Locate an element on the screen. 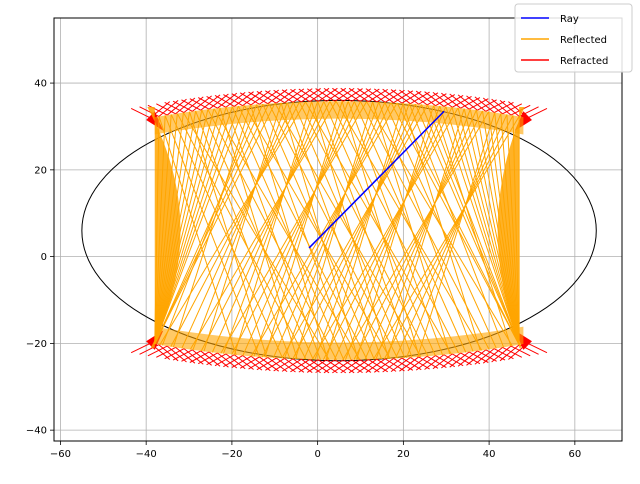 The height and width of the screenshot is (484, 640). legend-box is located at coordinates (573, 38).